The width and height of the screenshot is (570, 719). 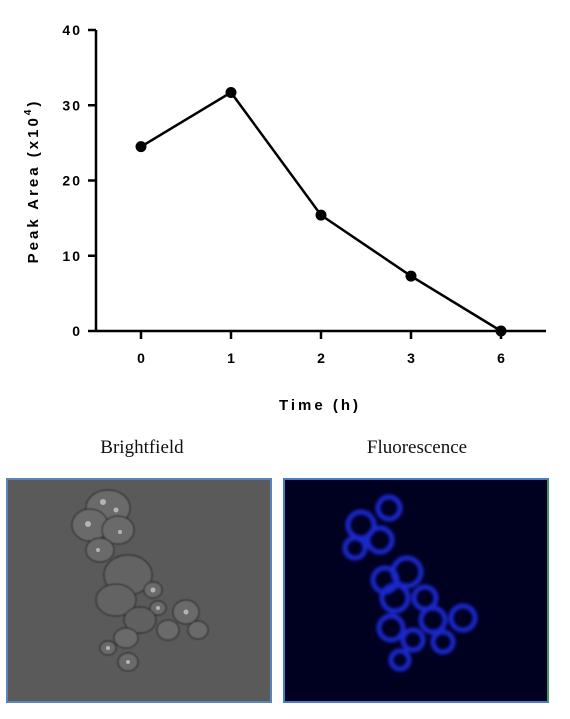 What do you see at coordinates (320, 405) in the screenshot?
I see `x-axis-label: Time (h)` at bounding box center [320, 405].